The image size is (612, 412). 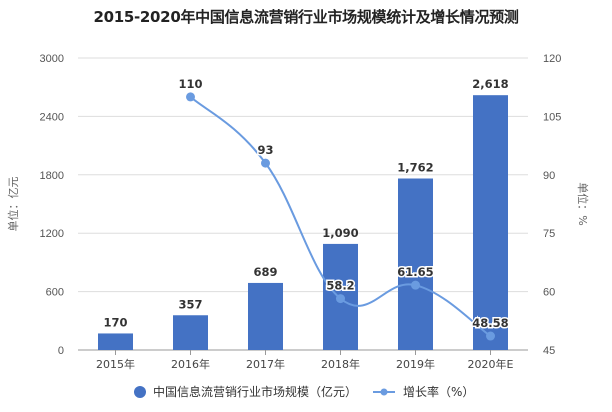 What do you see at coordinates (52, 234) in the screenshot?
I see `left-axis-tick: 1200` at bounding box center [52, 234].